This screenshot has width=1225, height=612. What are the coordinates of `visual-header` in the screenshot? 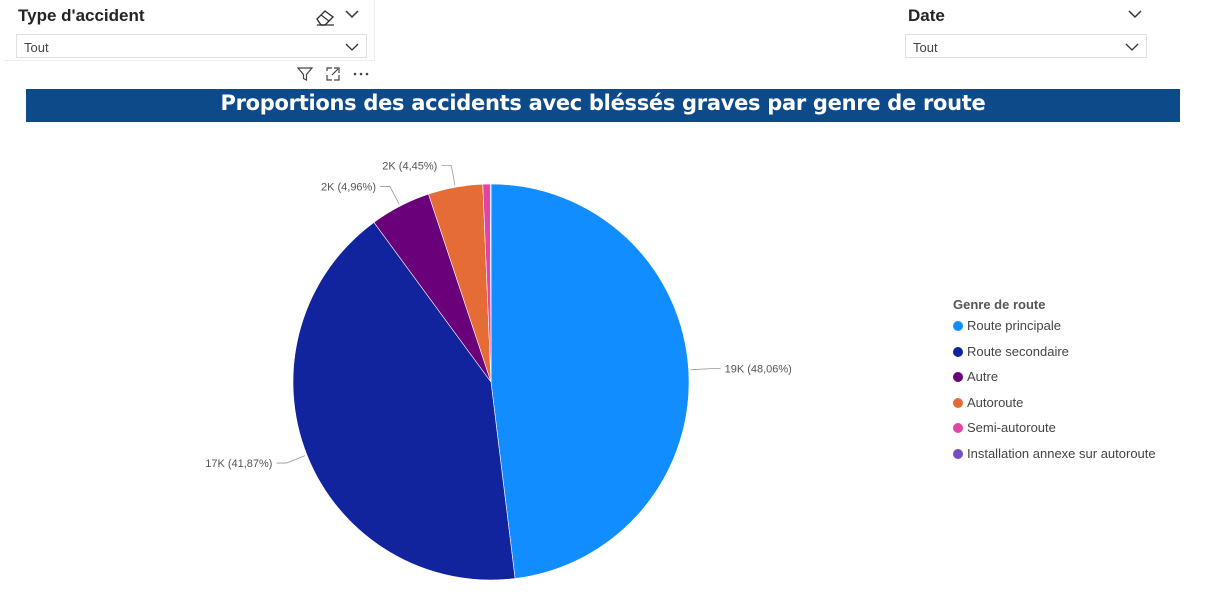 It's located at (336, 74).